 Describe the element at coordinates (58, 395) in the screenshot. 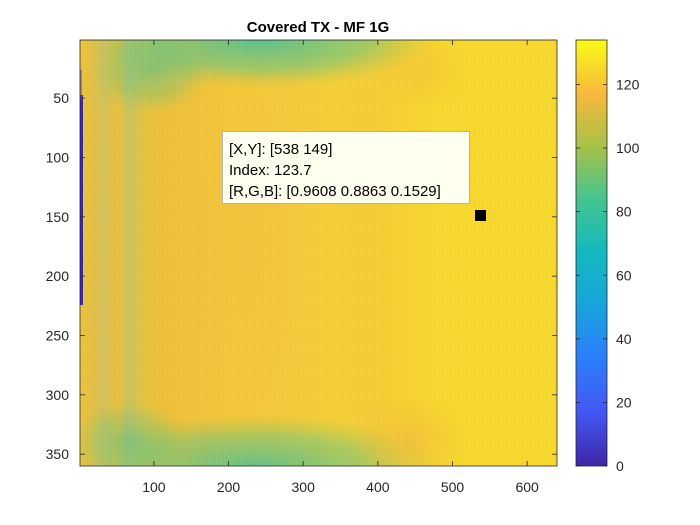

I see `y-tick-label: 300` at that location.